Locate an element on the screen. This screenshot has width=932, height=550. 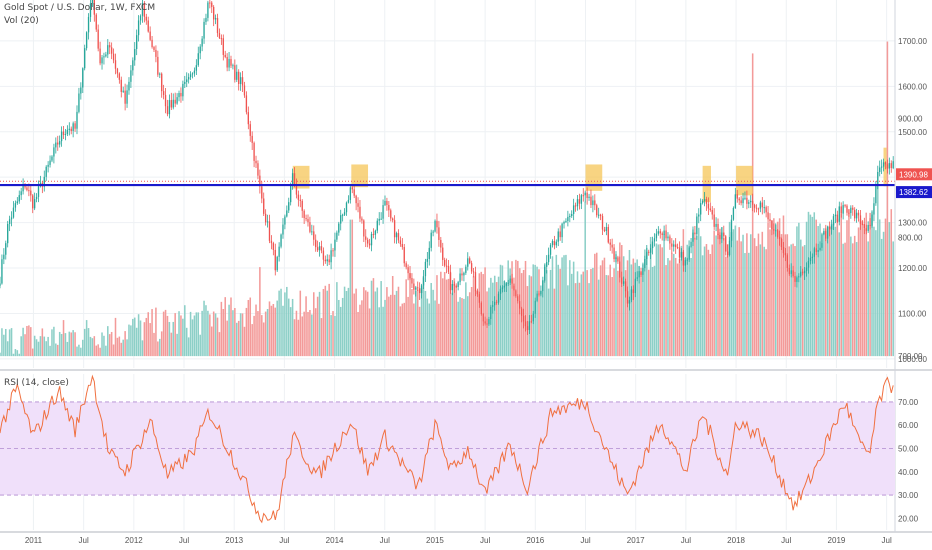
rsi-y-tick-label: 50.00 is located at coordinates (908, 449).